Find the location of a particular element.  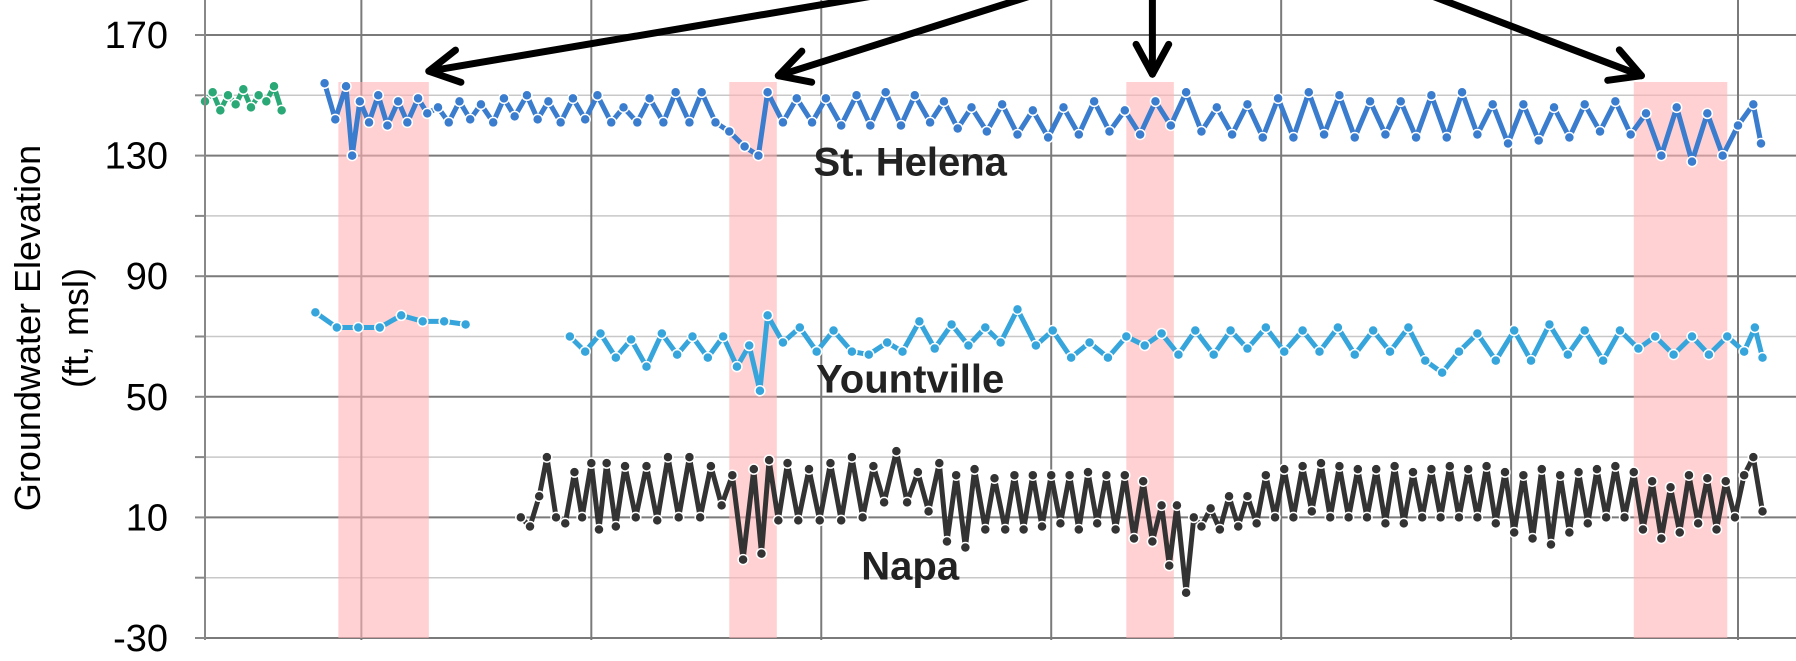

y-axis-title-line1: Groundwater Elevation is located at coordinates (27, 328).